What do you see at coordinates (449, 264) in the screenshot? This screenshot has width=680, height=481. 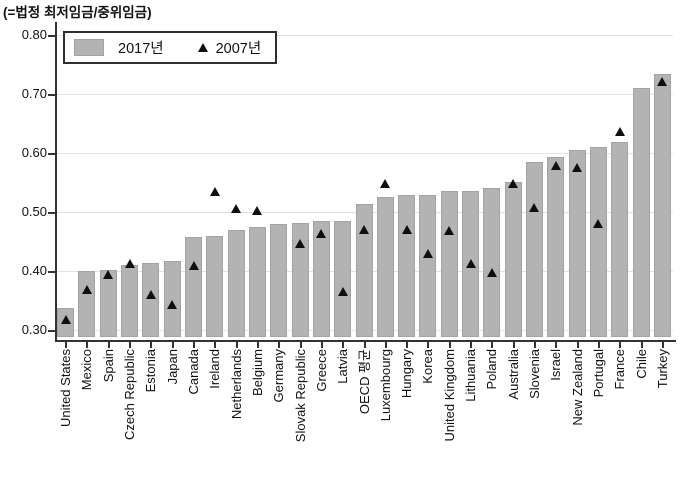 I see `bar-united-kingdom` at bounding box center [449, 264].